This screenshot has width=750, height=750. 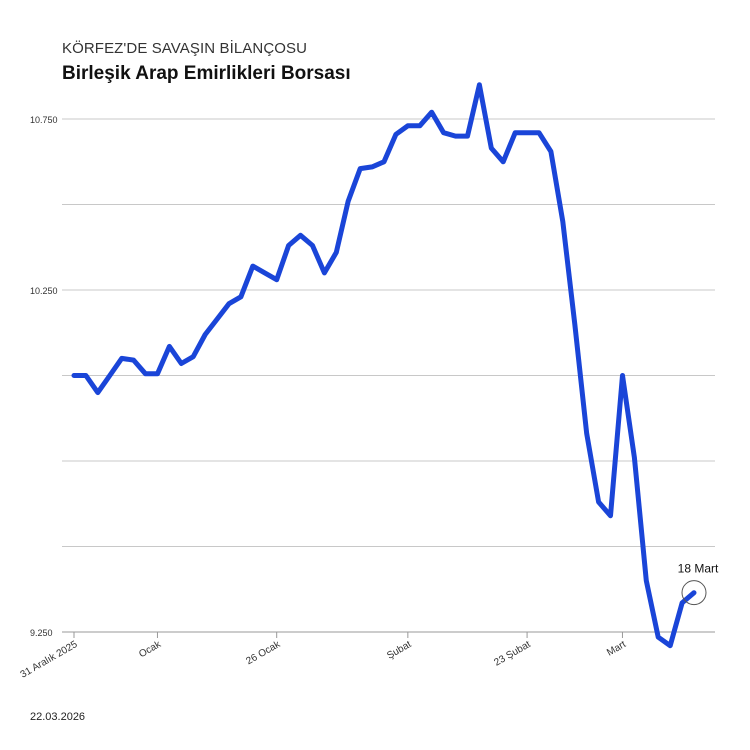 What do you see at coordinates (206, 73) in the screenshot?
I see `chart-title: Birleşik Arap Emirlikleri Borsası` at bounding box center [206, 73].